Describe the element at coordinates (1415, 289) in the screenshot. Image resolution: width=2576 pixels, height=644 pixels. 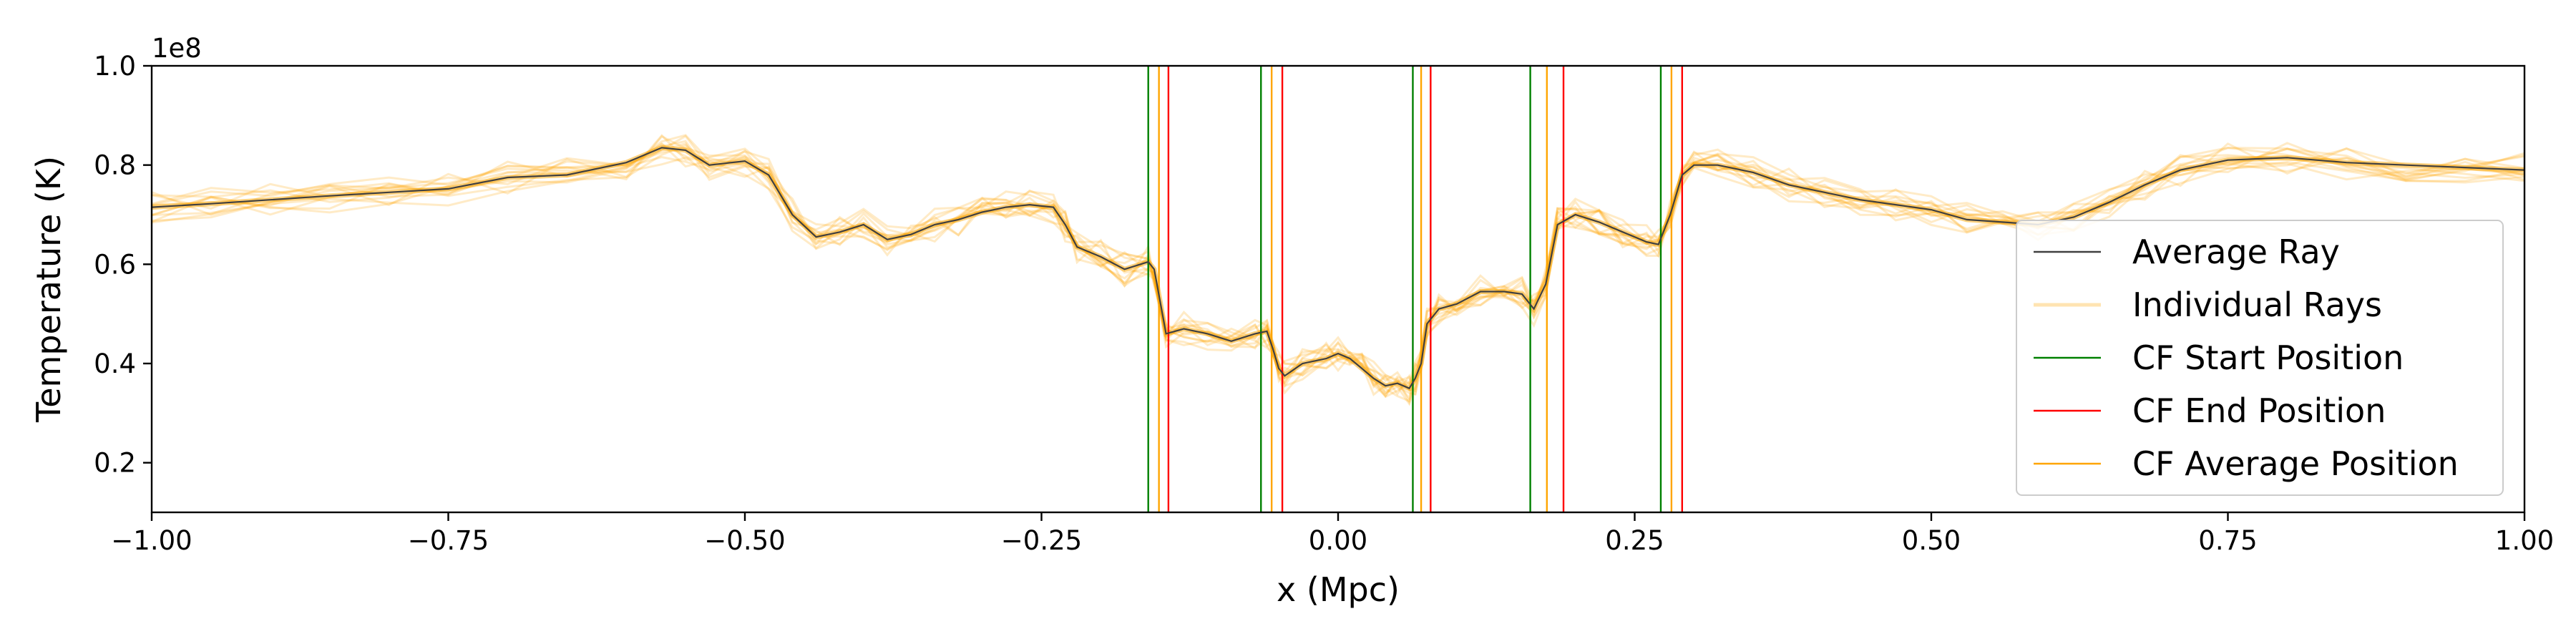
I see `cf-position-lines` at that location.